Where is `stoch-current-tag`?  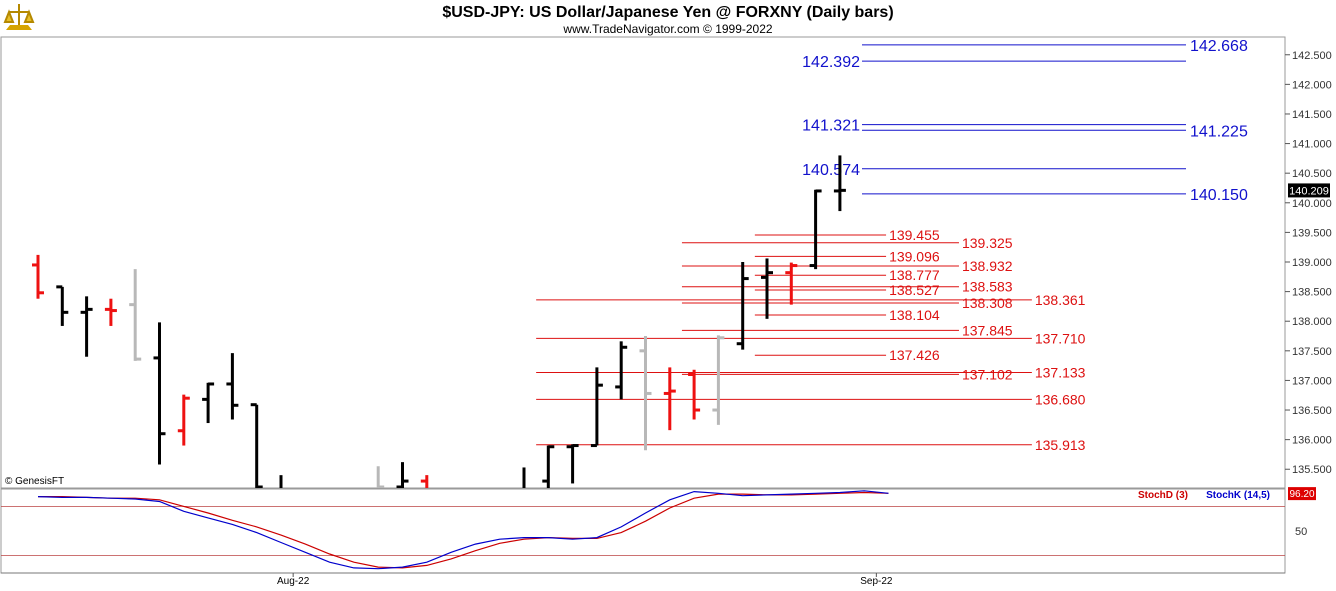
stoch-current-tag is located at coordinates (1302, 494).